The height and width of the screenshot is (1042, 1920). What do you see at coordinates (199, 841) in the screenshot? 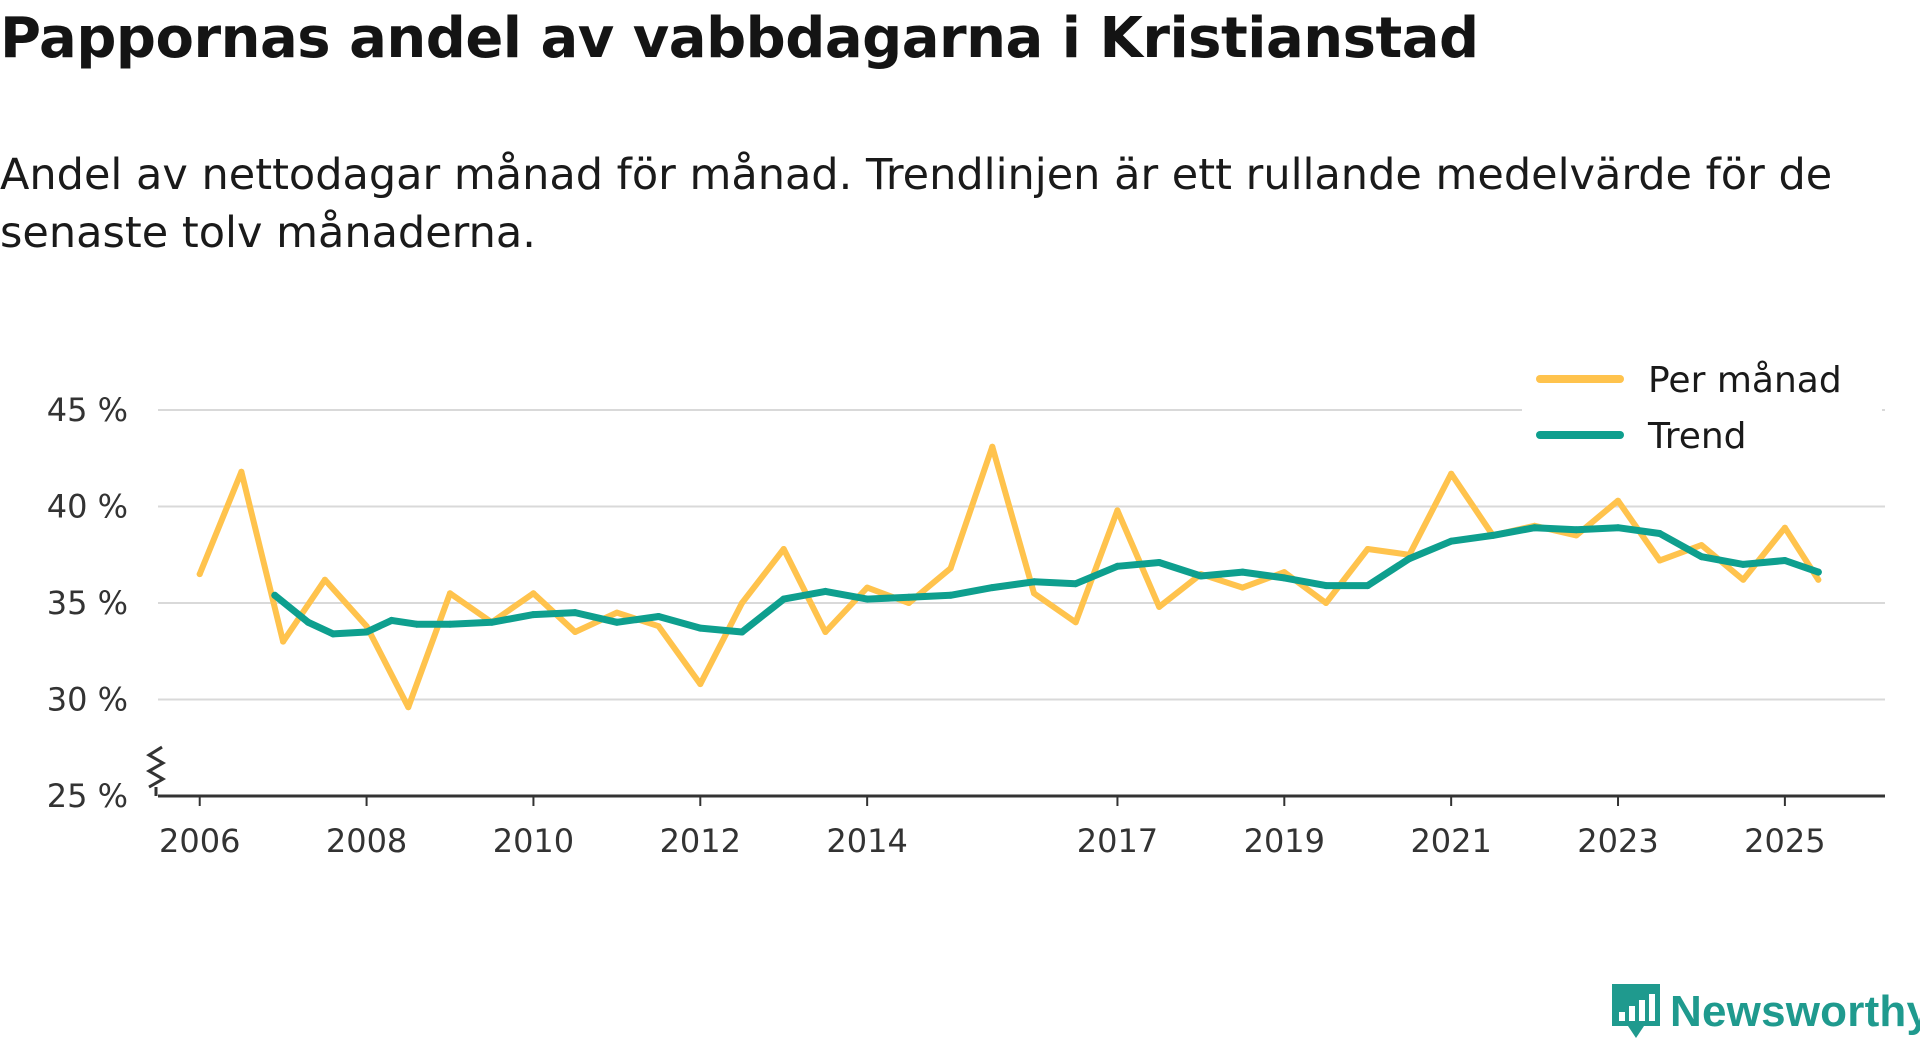
I see `x-tick-label-2006: 2006` at bounding box center [199, 841].